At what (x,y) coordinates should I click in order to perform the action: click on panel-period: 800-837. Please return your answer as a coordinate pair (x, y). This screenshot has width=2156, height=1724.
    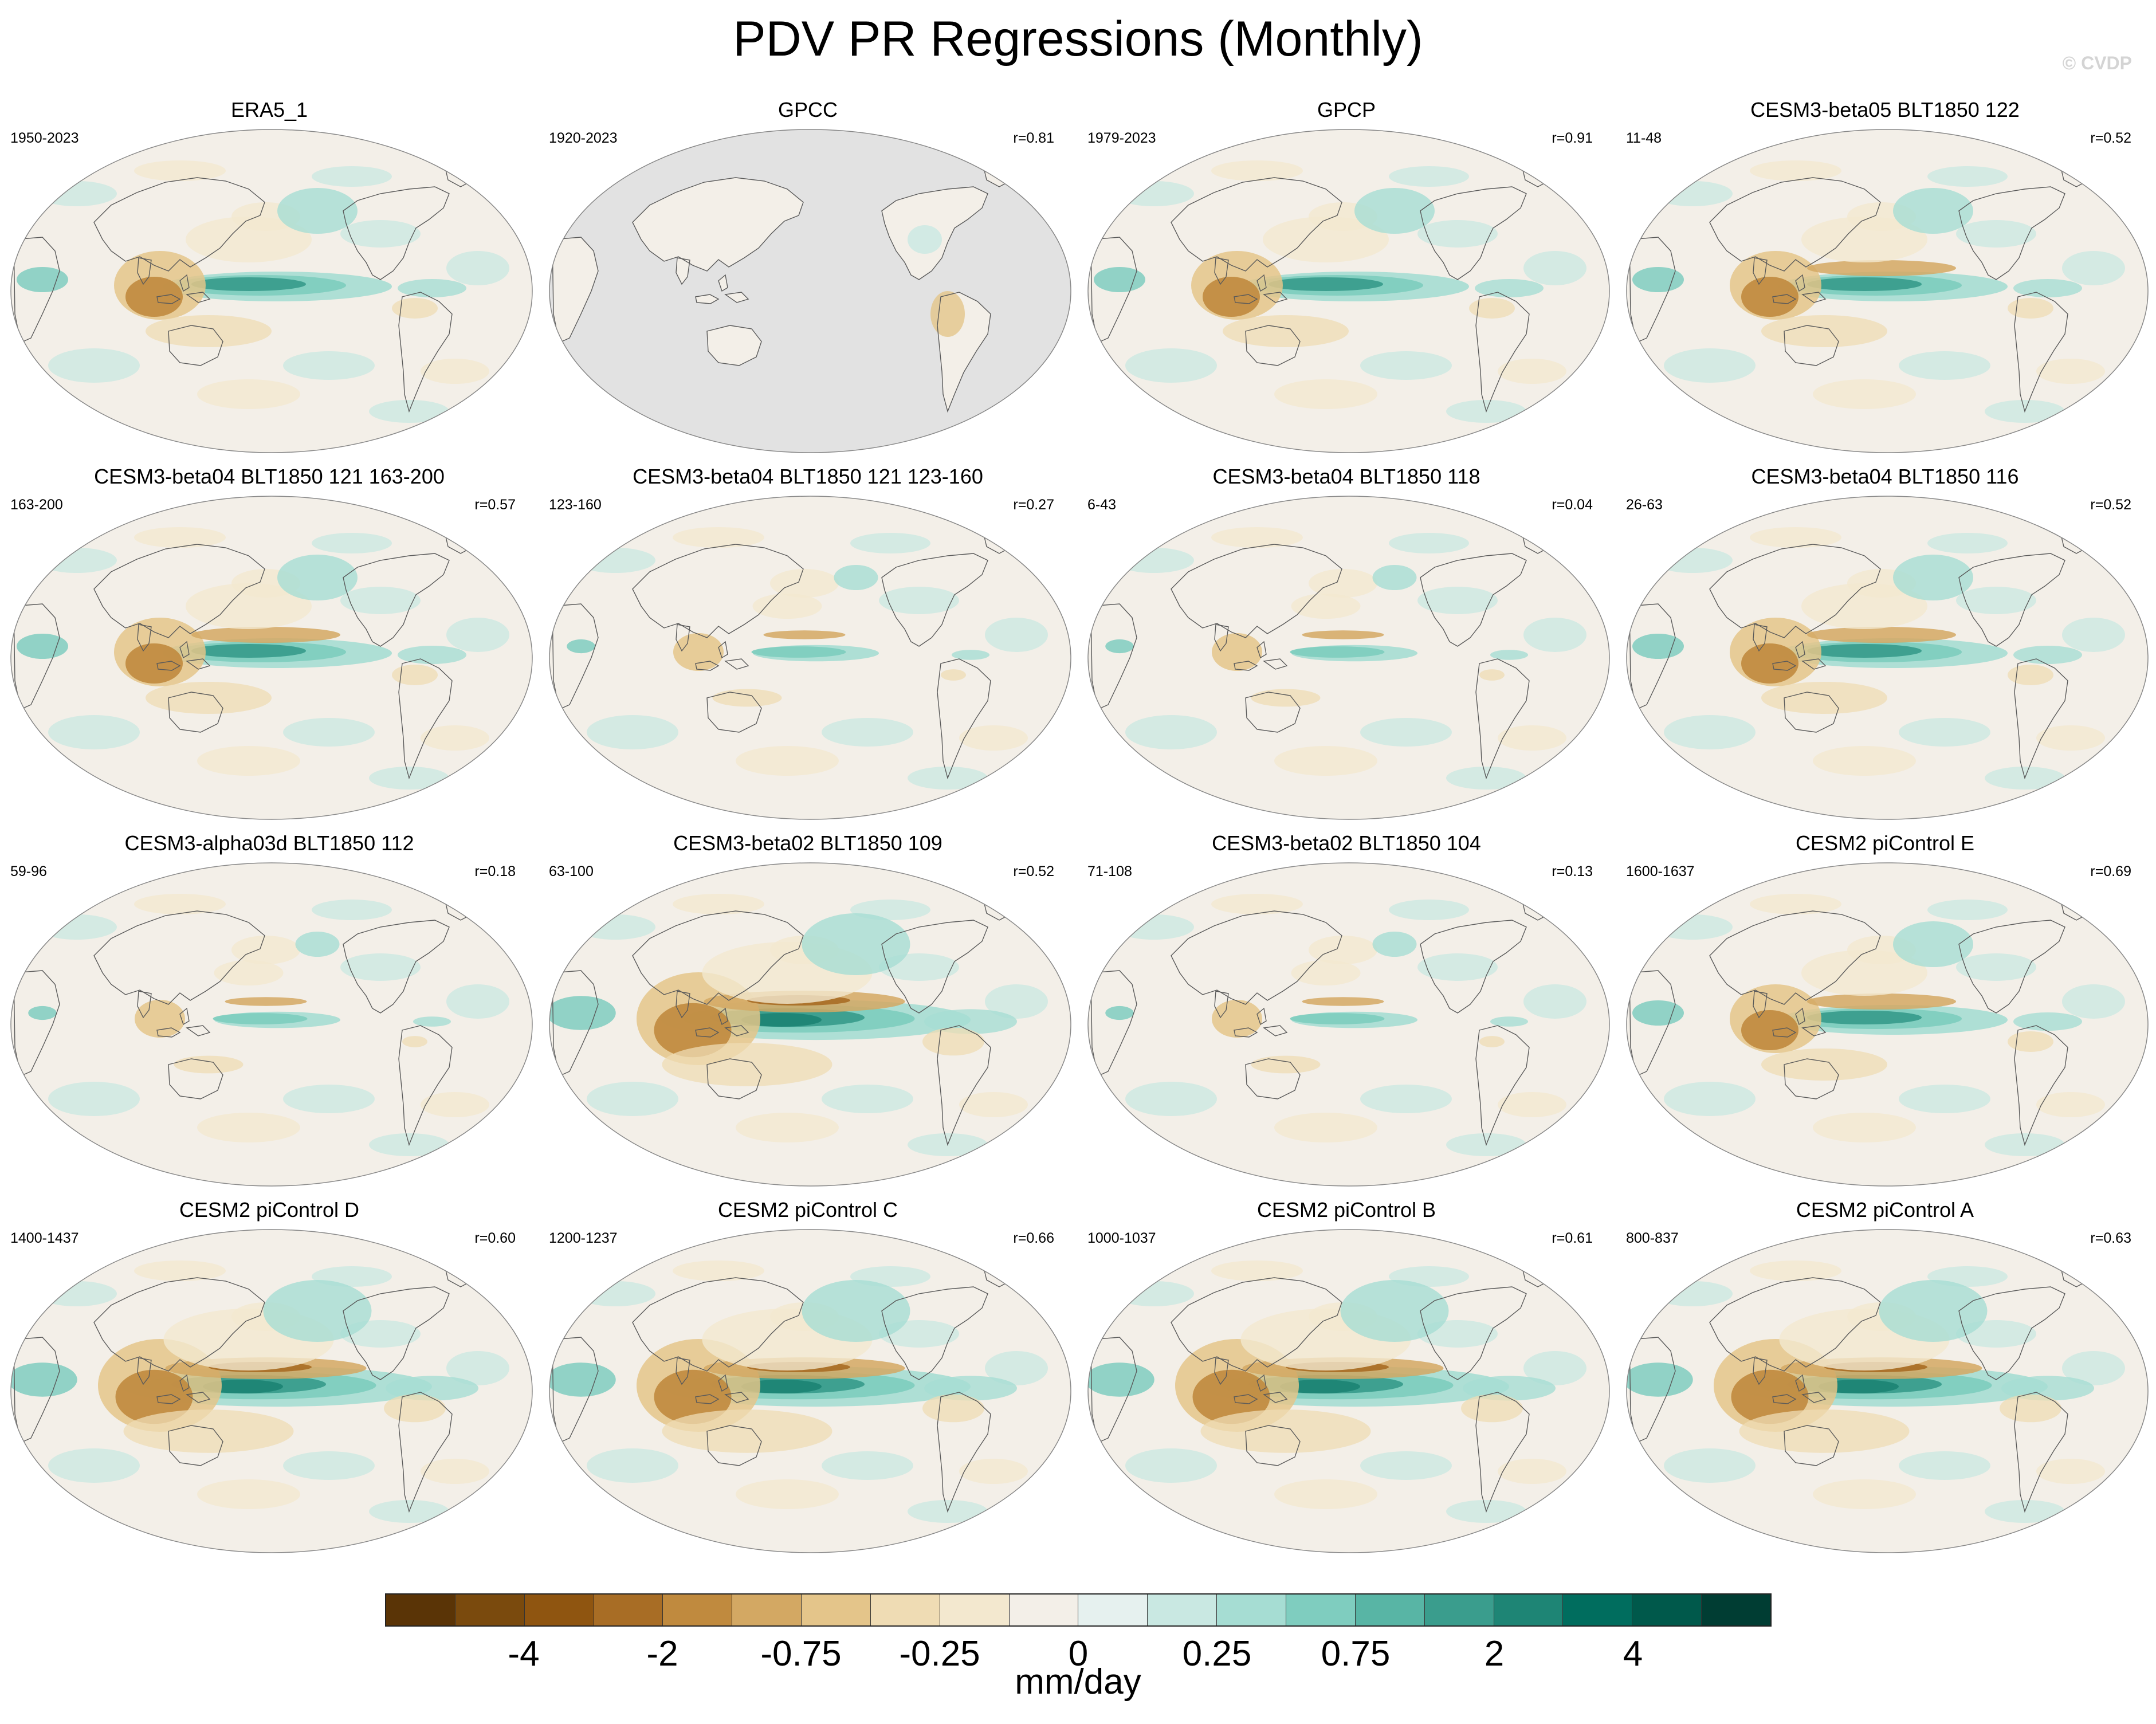
    Looking at the image, I should click on (1652, 1238).